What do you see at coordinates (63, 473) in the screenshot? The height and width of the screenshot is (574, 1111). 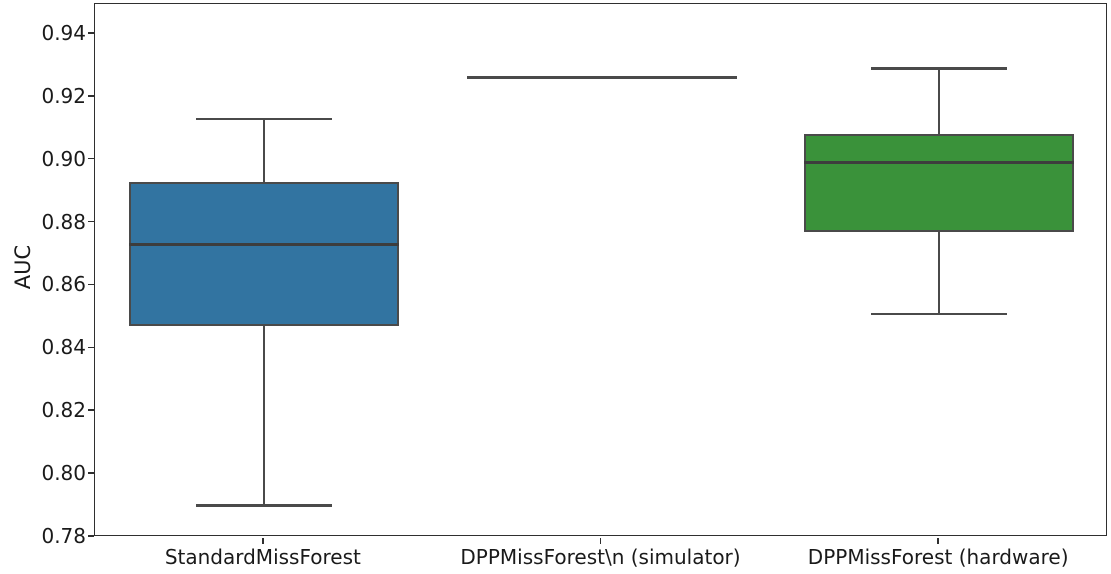 I see `y-tick-label: 0.80` at bounding box center [63, 473].